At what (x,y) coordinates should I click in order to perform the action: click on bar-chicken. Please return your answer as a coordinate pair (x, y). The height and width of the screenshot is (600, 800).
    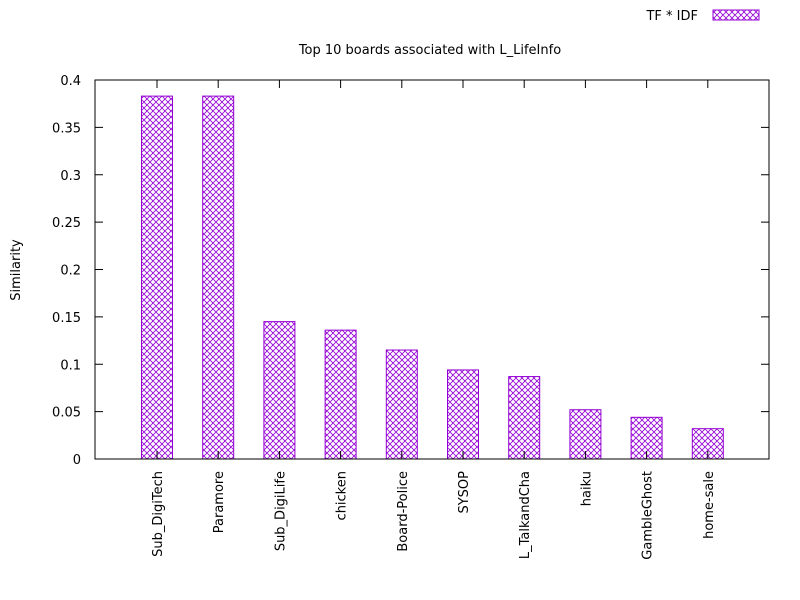
    Looking at the image, I should click on (340, 394).